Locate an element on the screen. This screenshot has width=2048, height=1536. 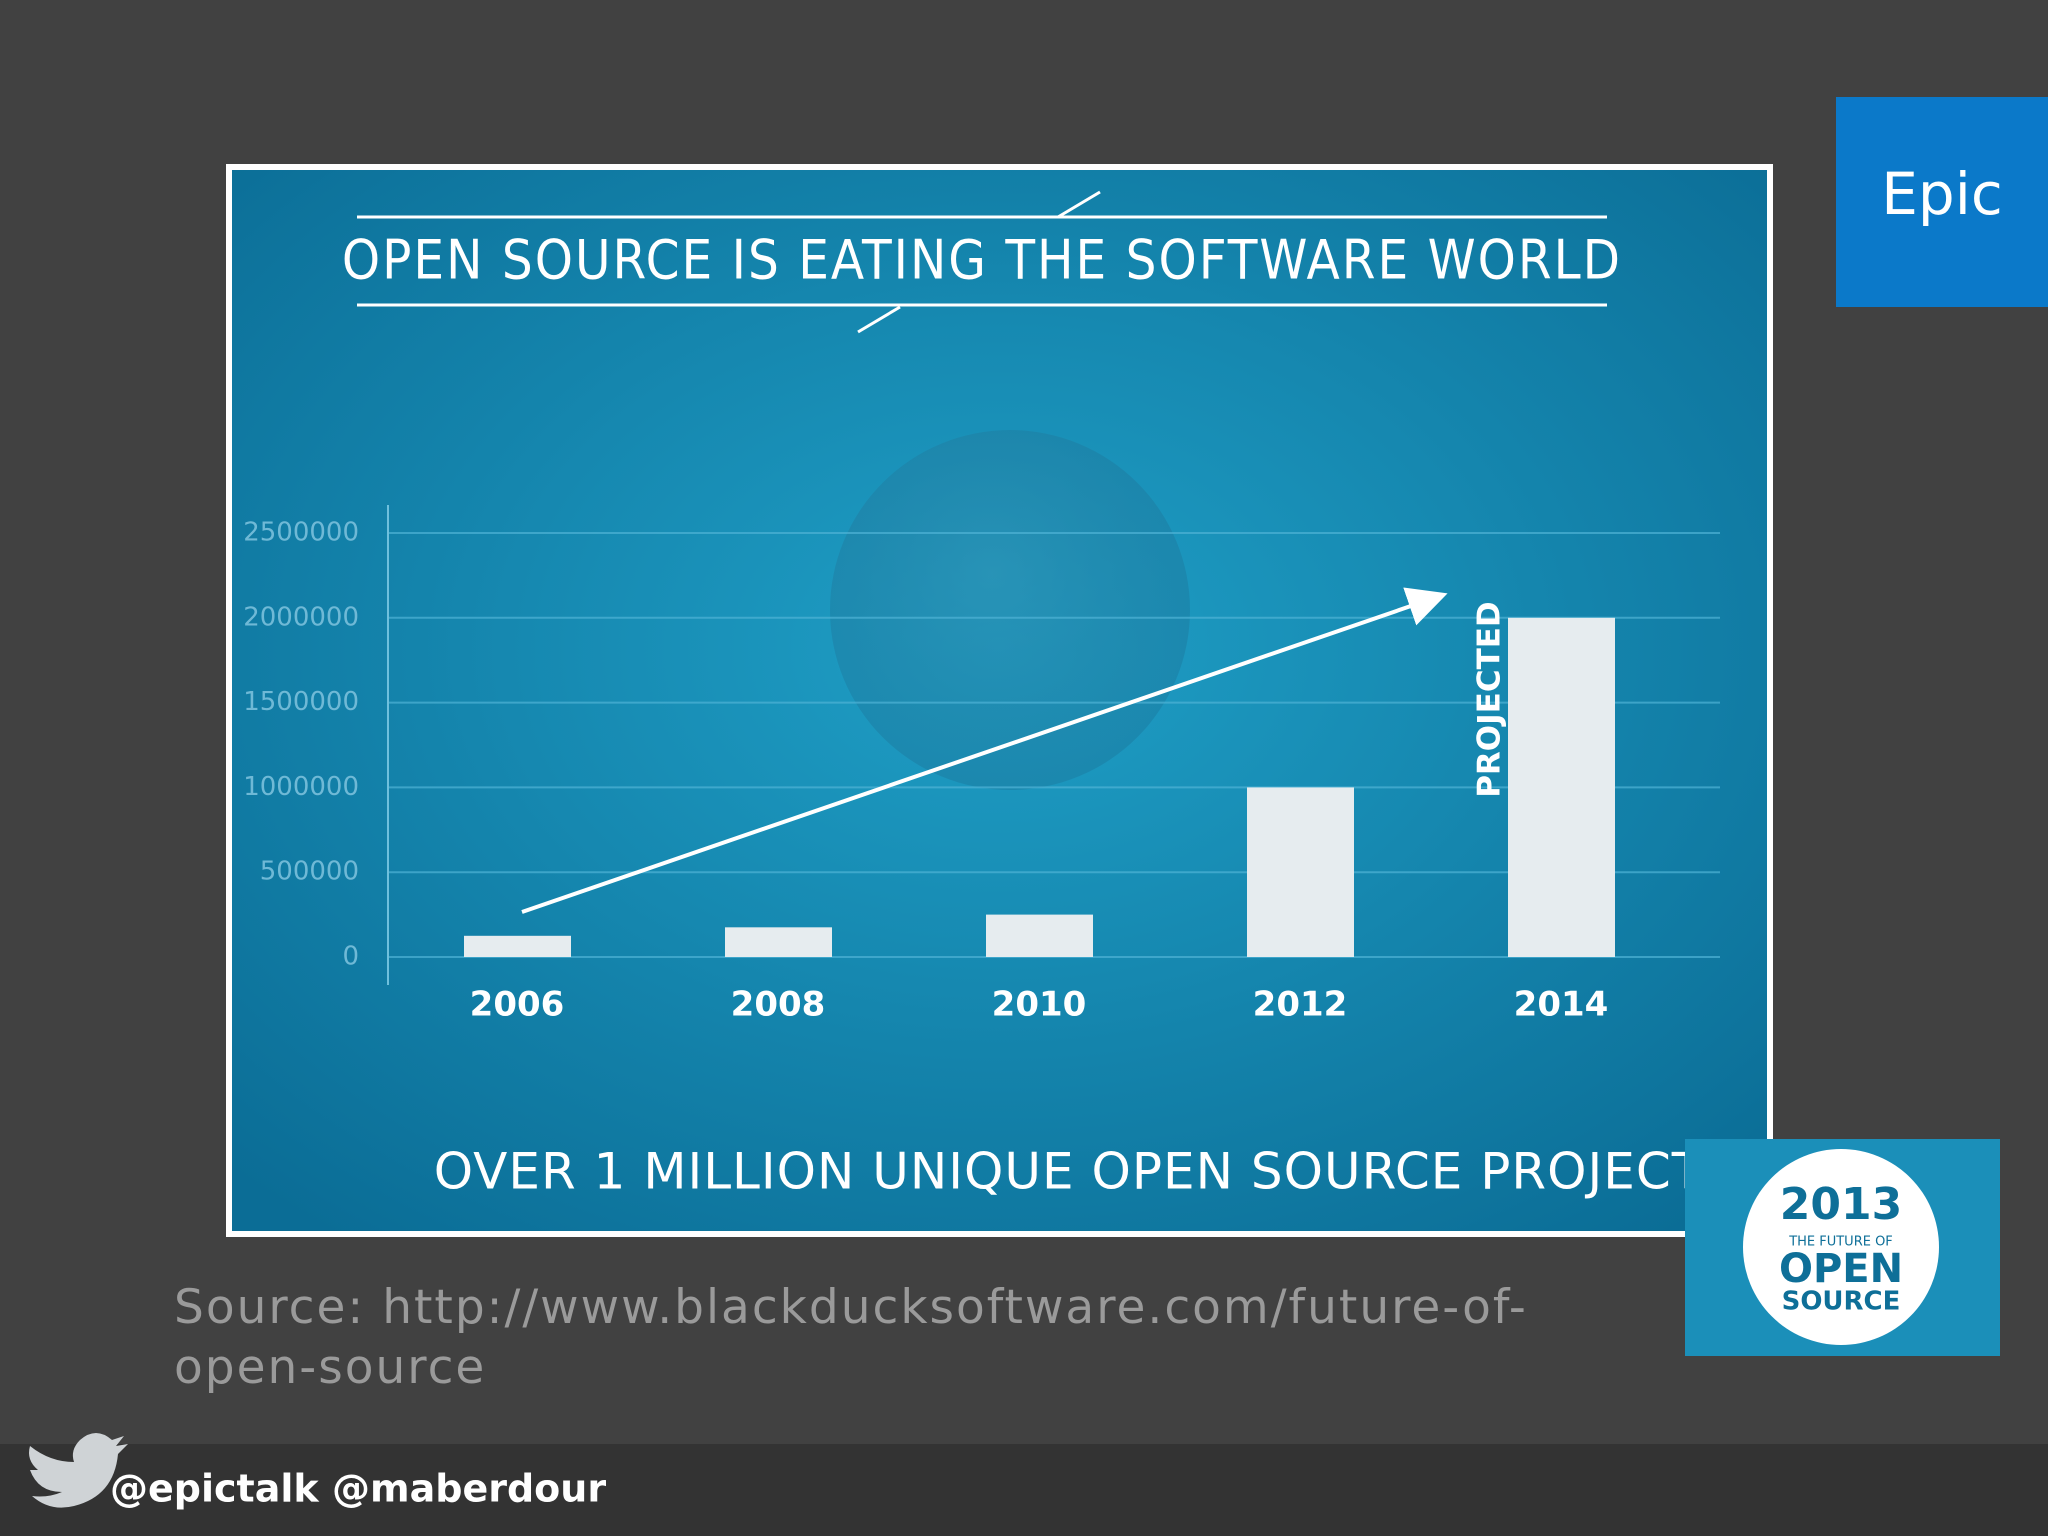
footer-handle: @maberdour is located at coordinates (469, 1489).